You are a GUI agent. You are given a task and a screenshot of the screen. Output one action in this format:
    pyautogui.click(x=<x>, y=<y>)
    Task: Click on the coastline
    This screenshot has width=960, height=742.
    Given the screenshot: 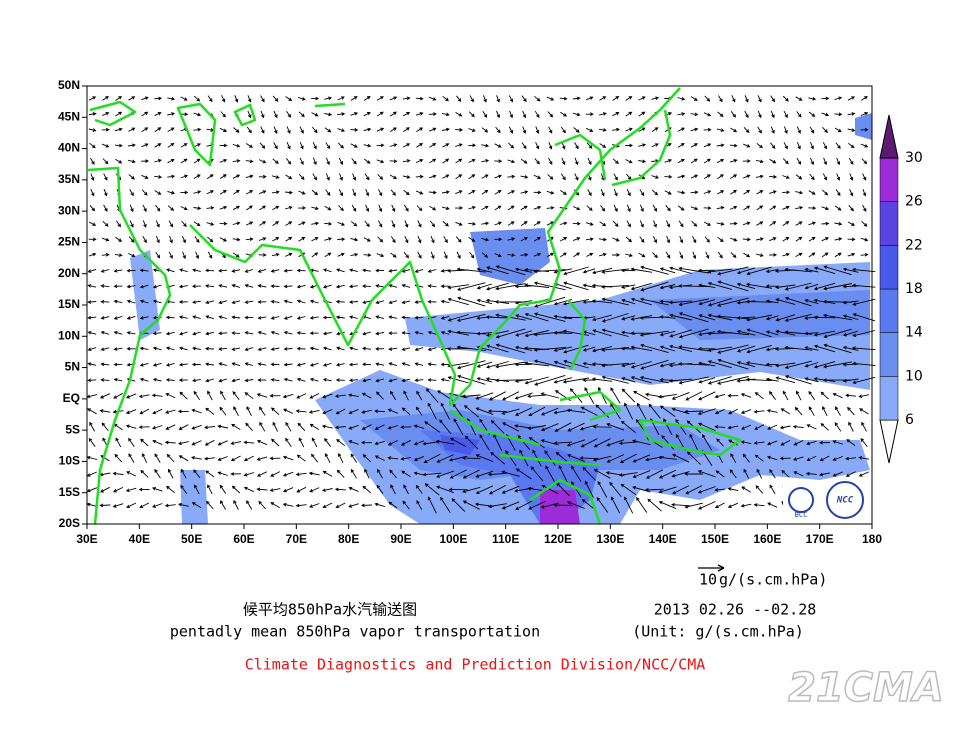 What is the action you would take?
    pyautogui.click(x=330, y=105)
    